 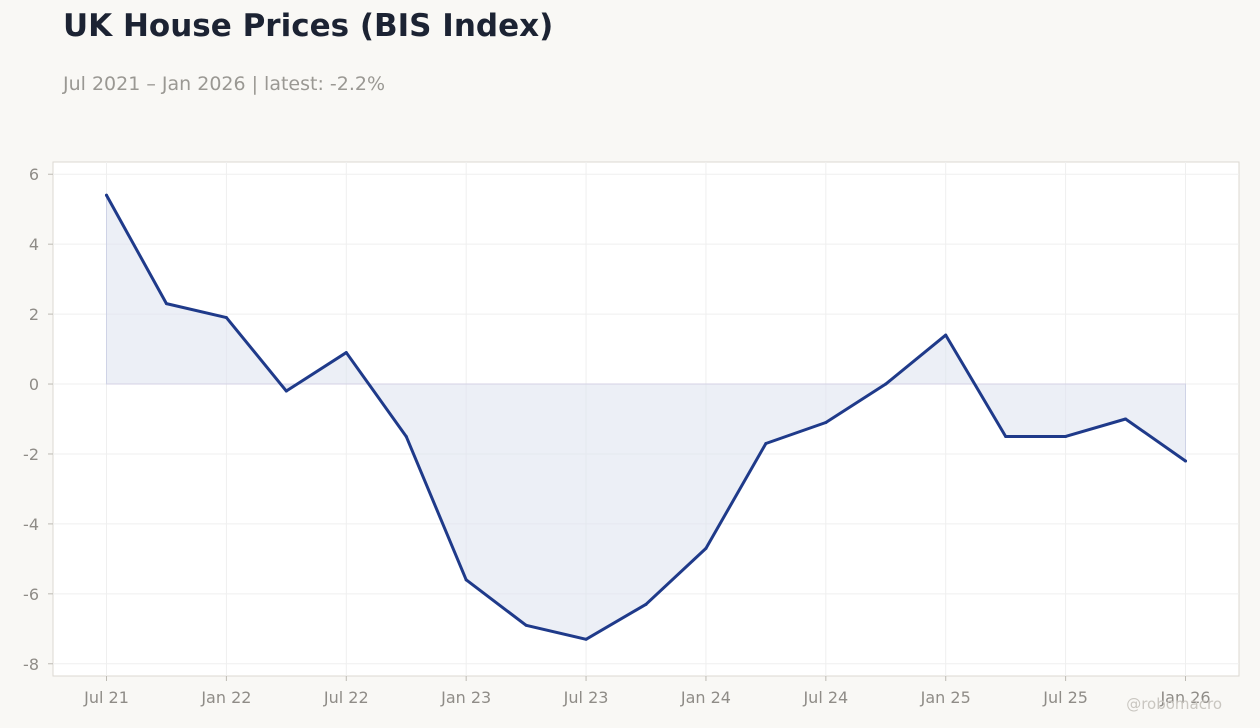 What do you see at coordinates (34, 174) in the screenshot?
I see `y-tick-label: 6` at bounding box center [34, 174].